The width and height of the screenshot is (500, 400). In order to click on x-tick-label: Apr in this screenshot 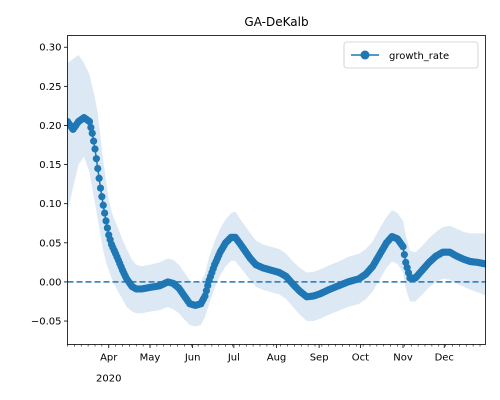, I will do `click(109, 358)`.